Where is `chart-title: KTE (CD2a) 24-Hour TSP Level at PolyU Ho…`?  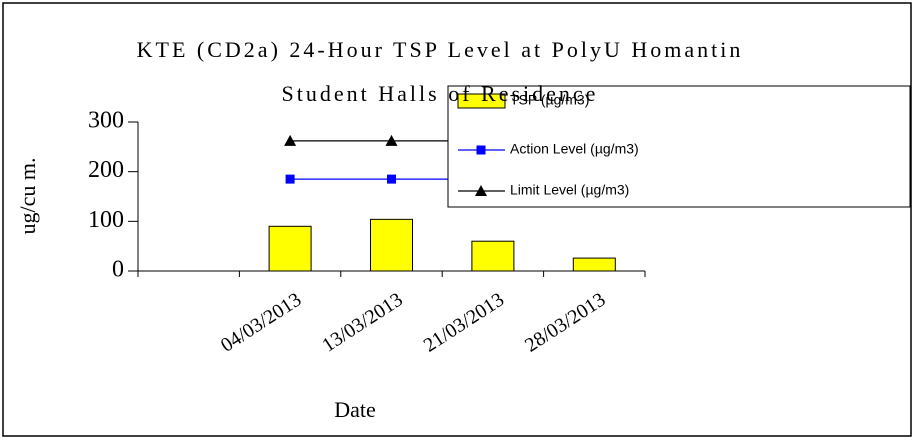 chart-title: KTE (CD2a) 24-Hour TSP Level at PolyU Ho… is located at coordinates (440, 71).